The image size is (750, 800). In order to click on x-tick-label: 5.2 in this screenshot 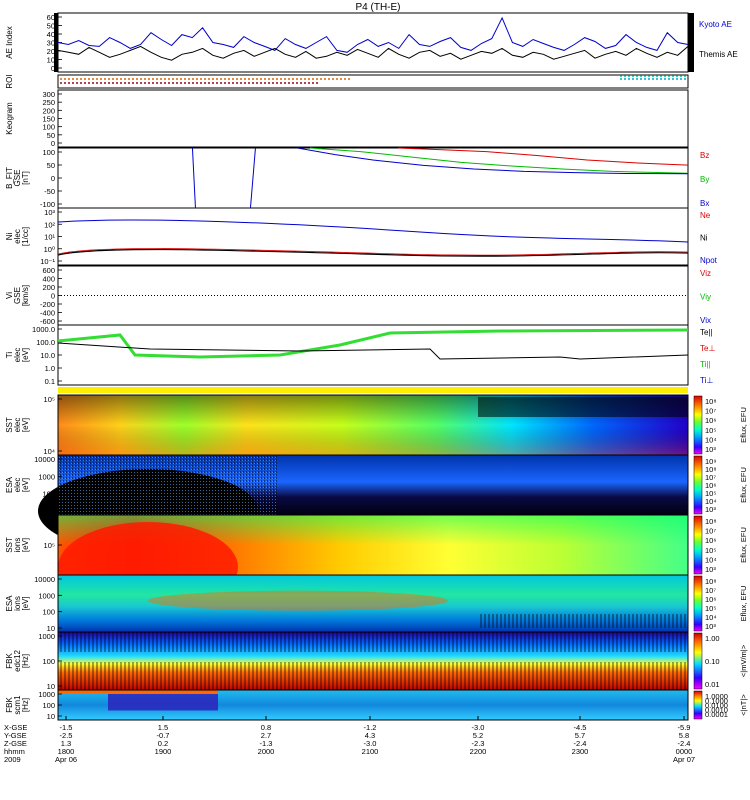, I will do `click(478, 735)`.